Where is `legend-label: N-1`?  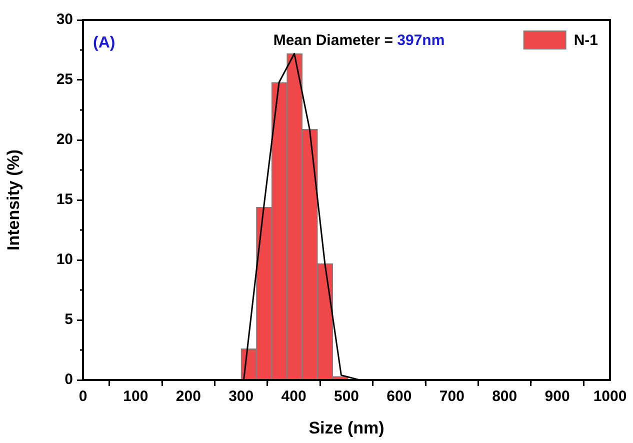 legend-label: N-1 is located at coordinates (586, 41).